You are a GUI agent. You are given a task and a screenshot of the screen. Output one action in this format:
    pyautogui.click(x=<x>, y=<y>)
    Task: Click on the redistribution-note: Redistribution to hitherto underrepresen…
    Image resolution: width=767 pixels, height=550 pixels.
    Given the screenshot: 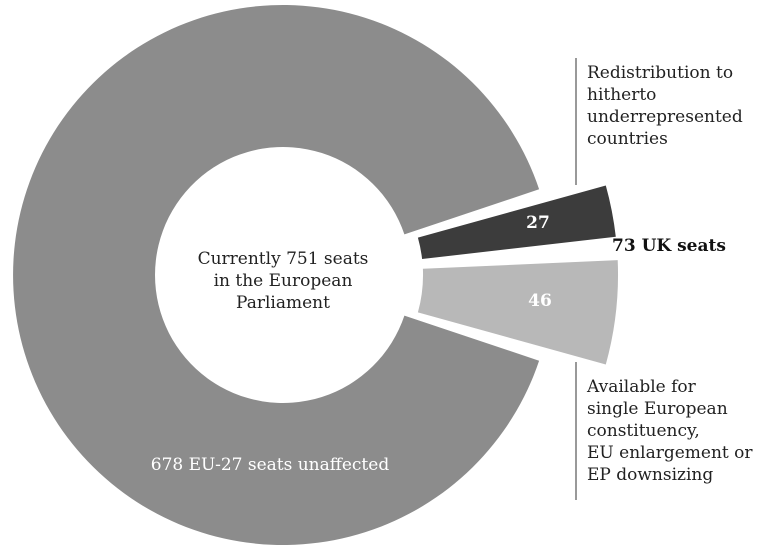 What is the action you would take?
    pyautogui.click(x=665, y=106)
    